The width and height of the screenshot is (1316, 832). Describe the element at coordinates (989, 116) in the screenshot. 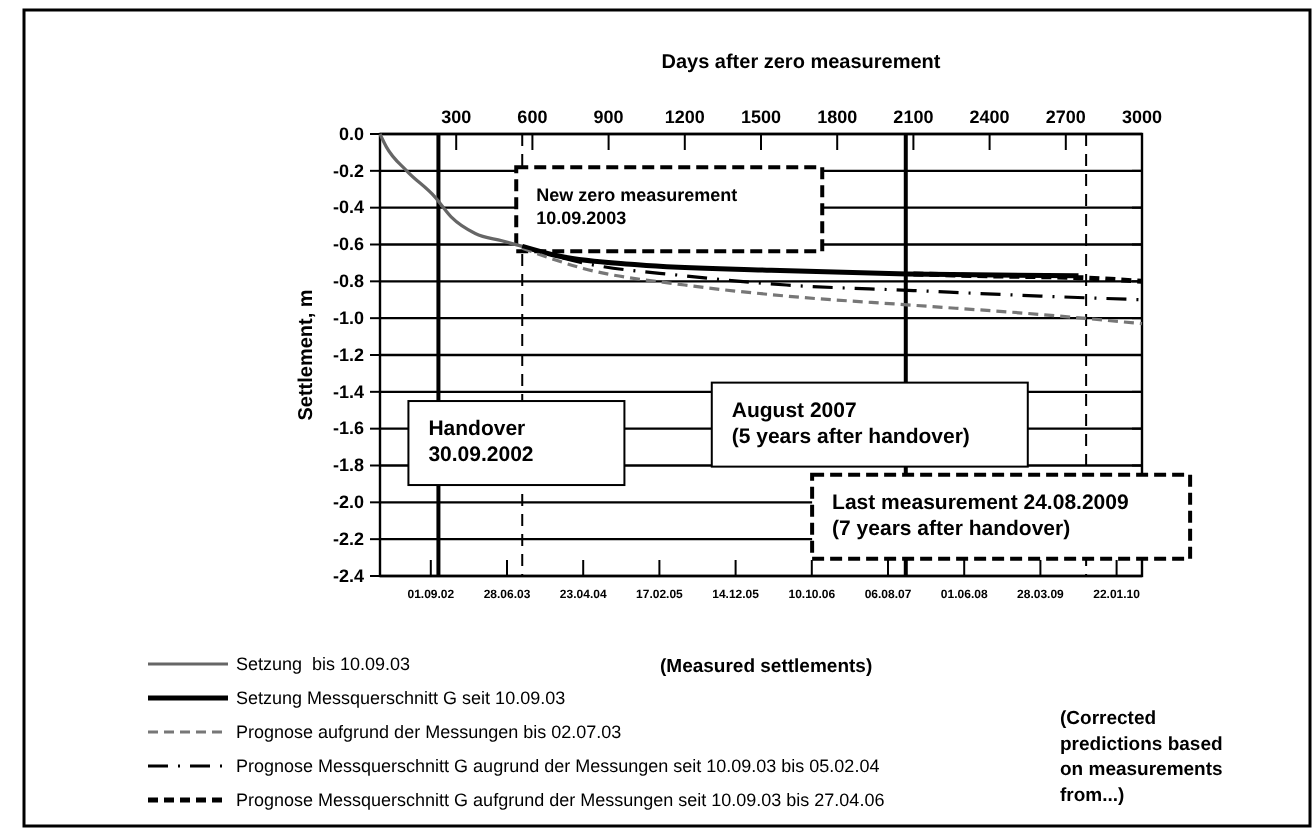

I see `x-tick-label: 2400` at that location.